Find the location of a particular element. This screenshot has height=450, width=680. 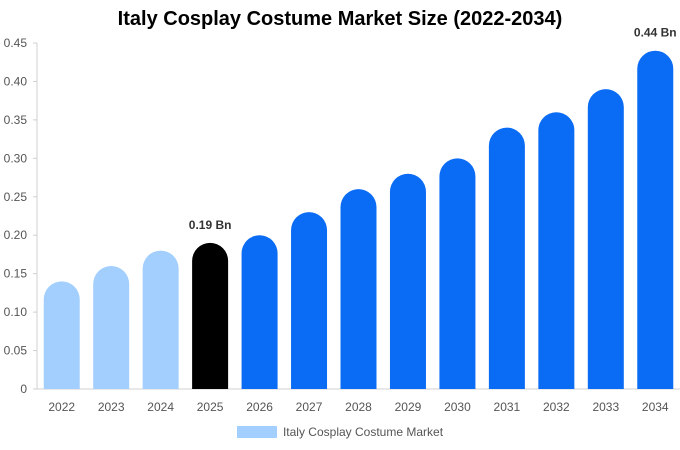

legend-swatch is located at coordinates (256, 432).